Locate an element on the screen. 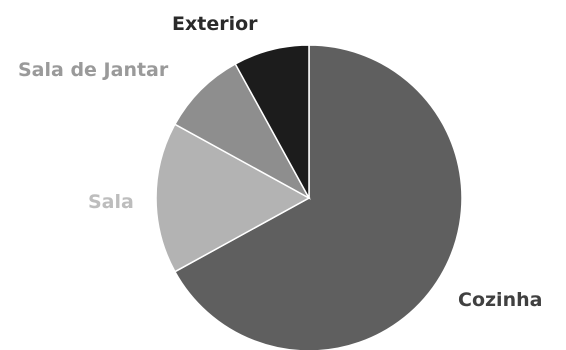  pie-label-sala: Sala is located at coordinates (111, 202).